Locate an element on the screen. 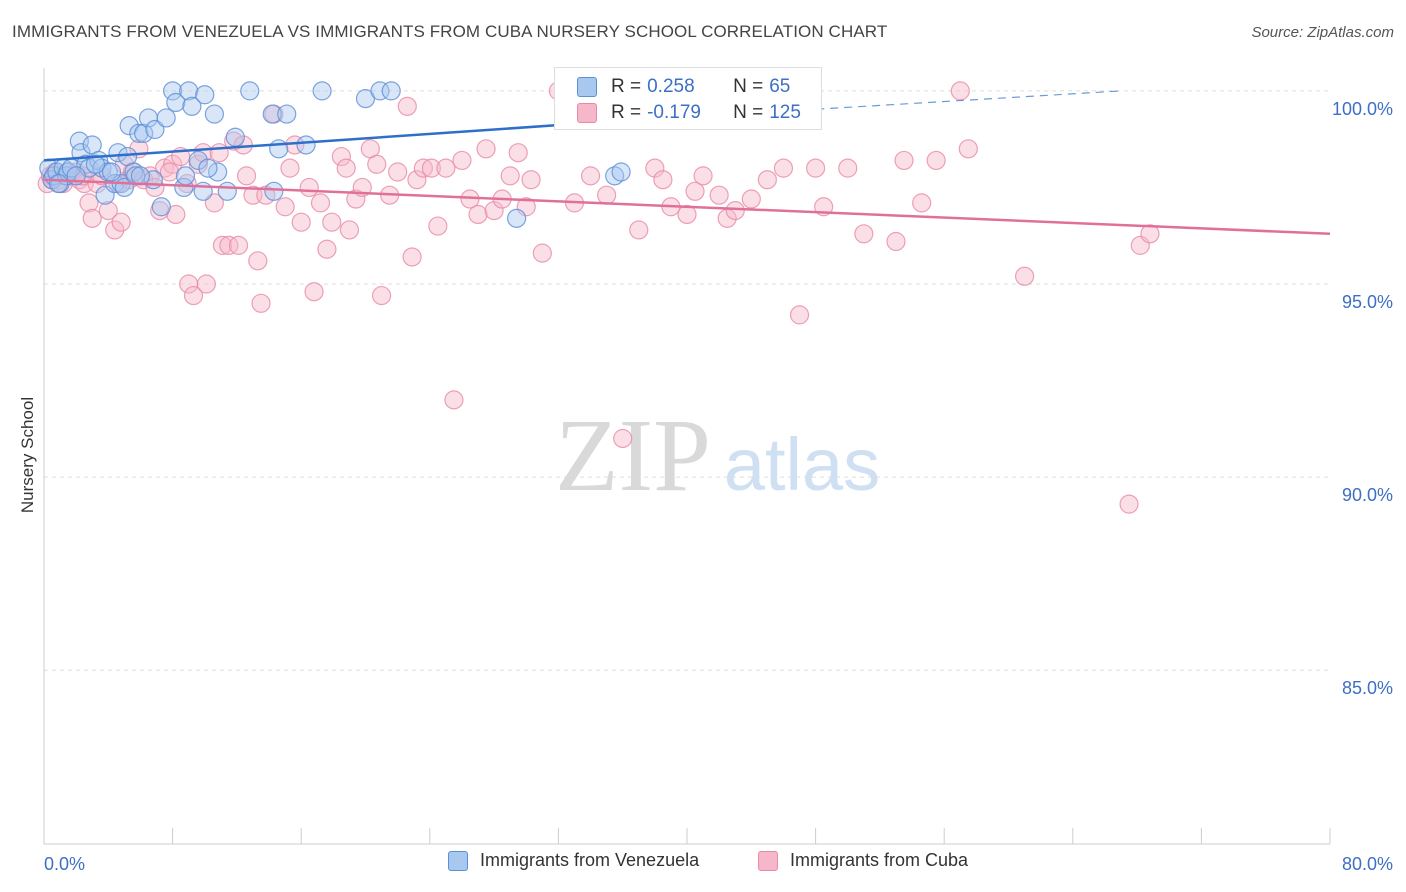  y-tick-label: 95.0% is located at coordinates (1367, 302).